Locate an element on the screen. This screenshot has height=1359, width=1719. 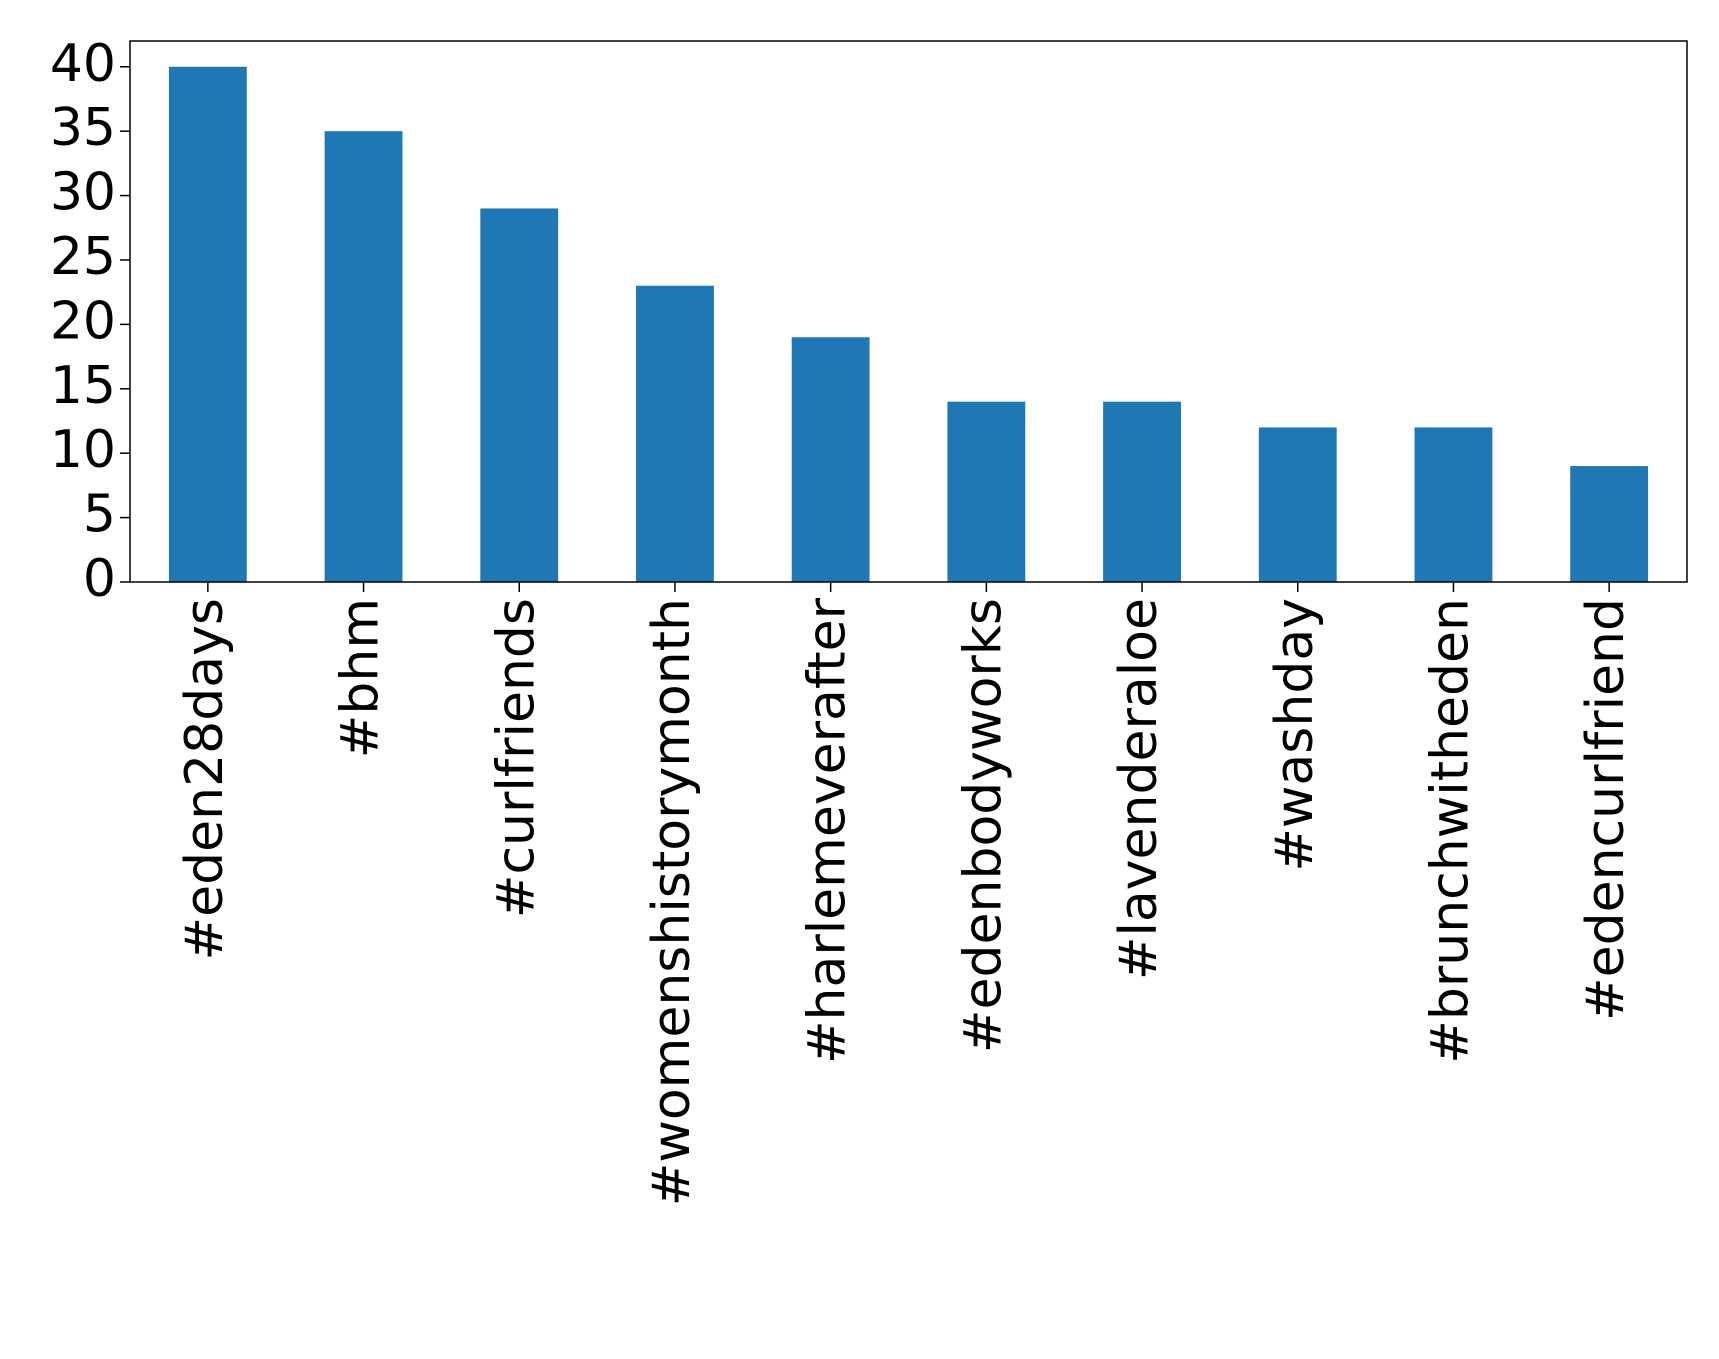
x-tick-label: #edencurlfriend is located at coordinates (1606, 809).